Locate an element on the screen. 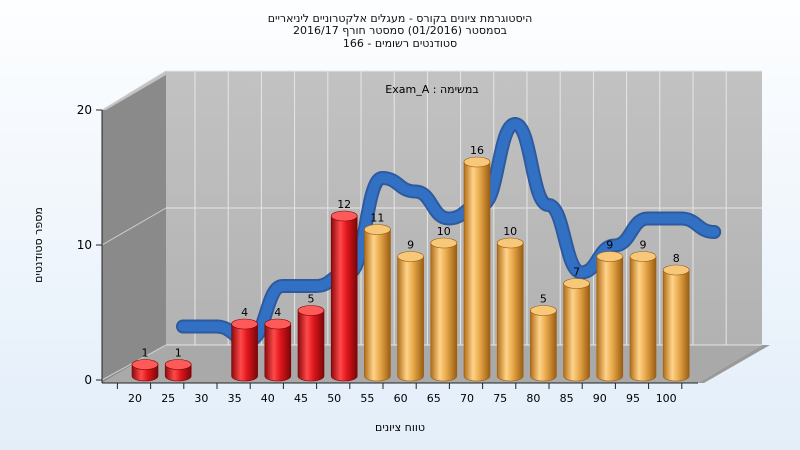 Image resolution: width=800 pixels, height=450 pixels. y-tick-label: 20 is located at coordinates (84, 110).